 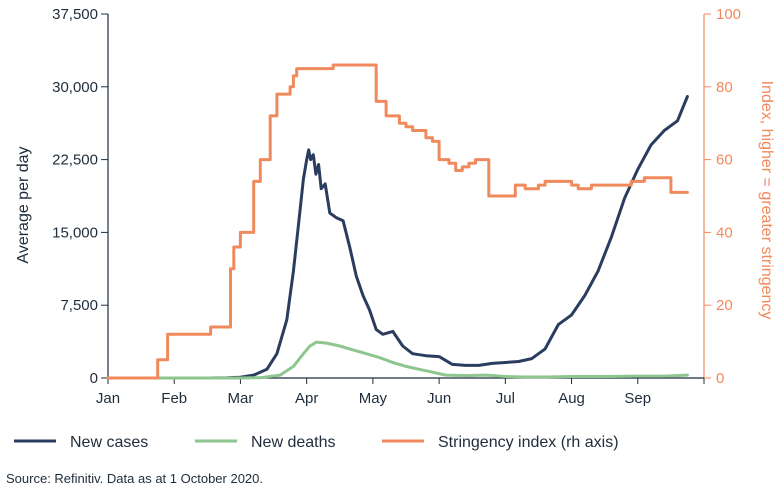 What do you see at coordinates (23, 204) in the screenshot?
I see `left-axis-title: Average per day` at bounding box center [23, 204].